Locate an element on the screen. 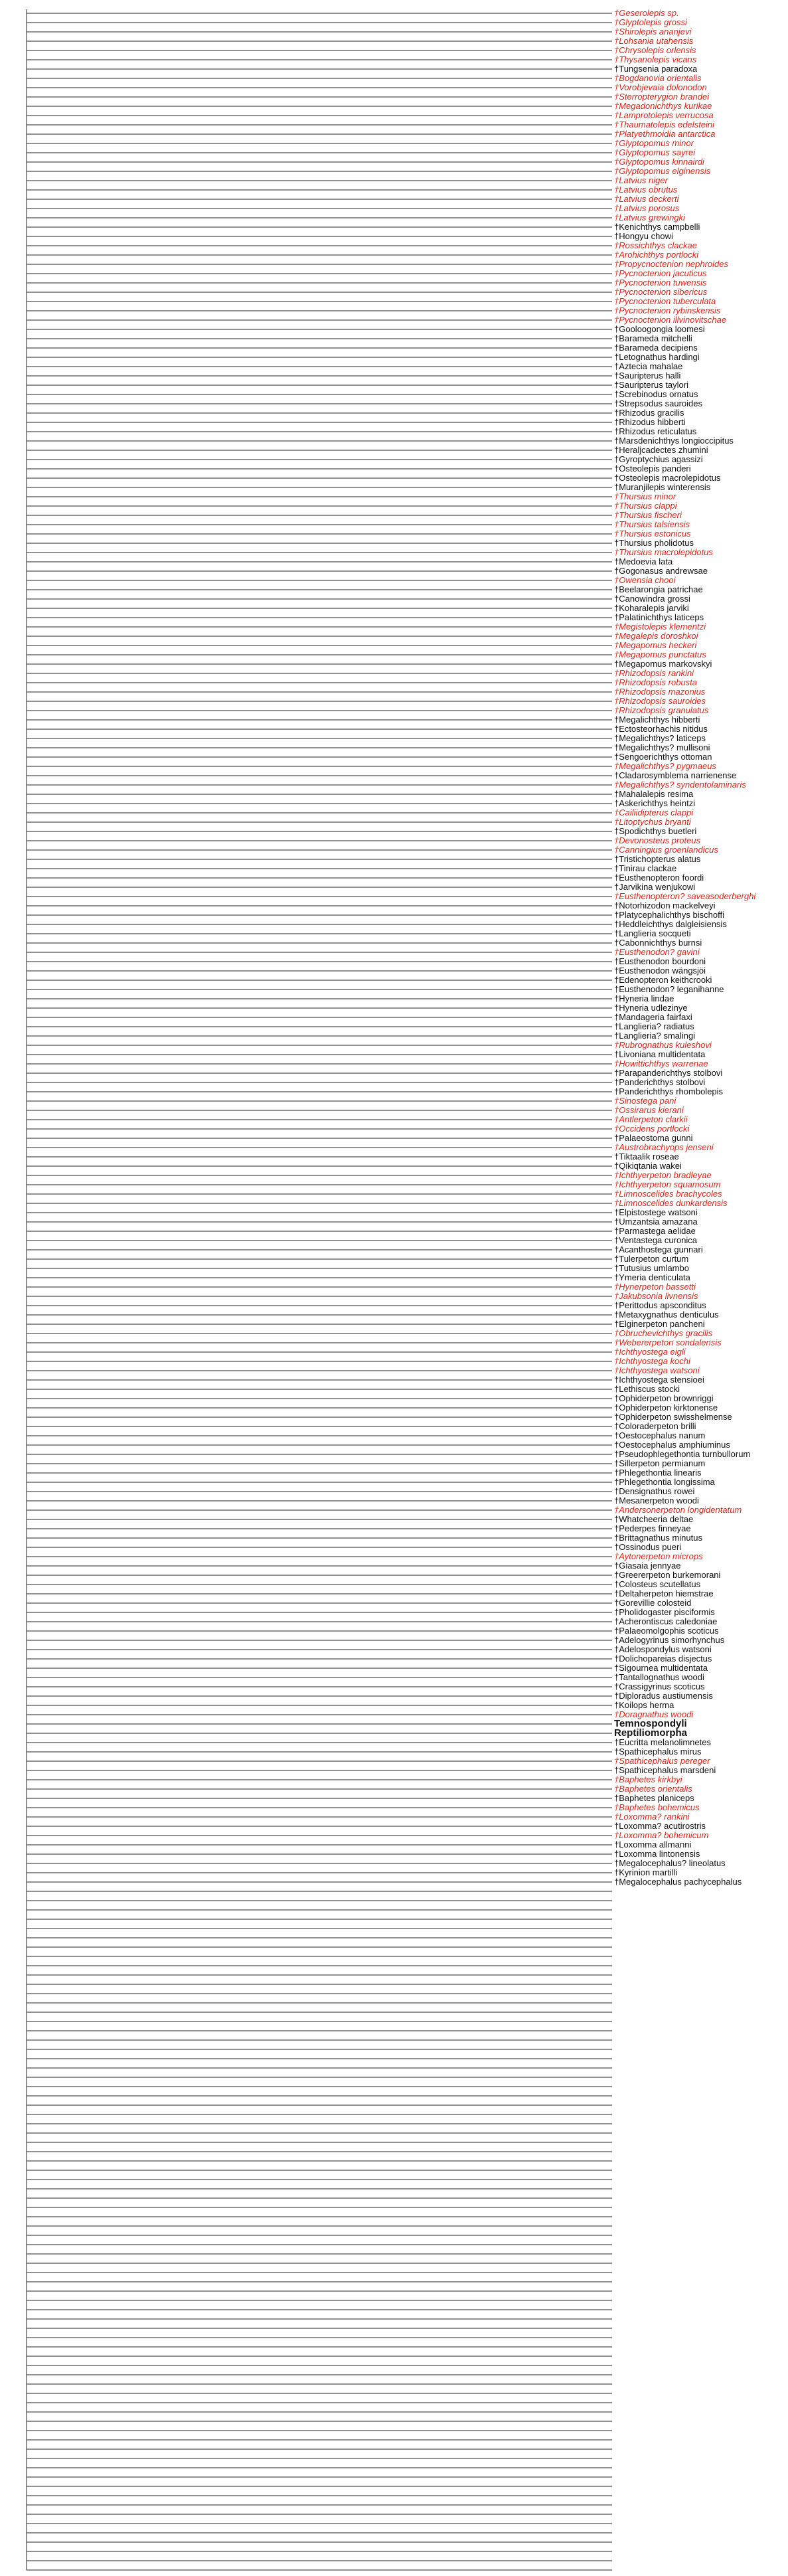 This screenshot has width=788, height=2576. svg-text:†Megalichthys? syndentolaminar: †Megalichthys? syndentolaminaris is located at coordinates (680, 785).